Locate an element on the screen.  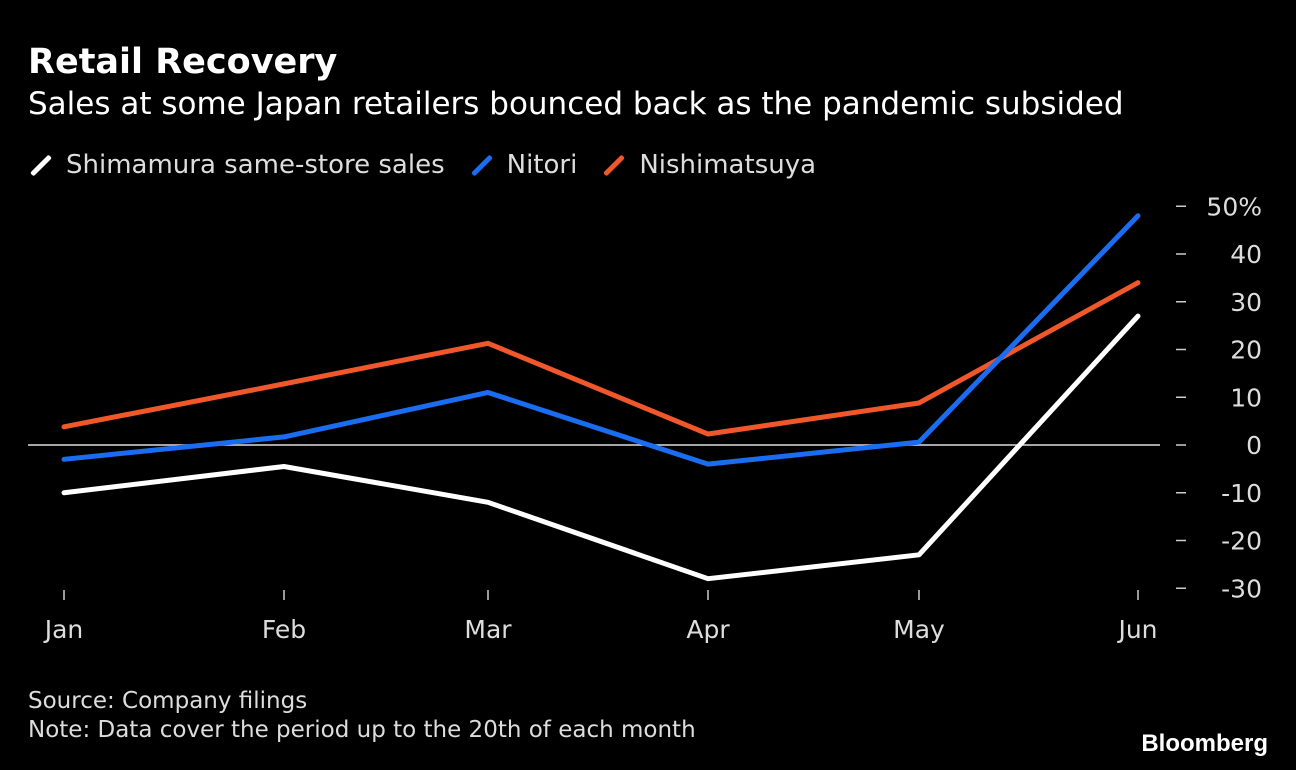
legend-item-nitori: Nitori is located at coordinates (523, 165).